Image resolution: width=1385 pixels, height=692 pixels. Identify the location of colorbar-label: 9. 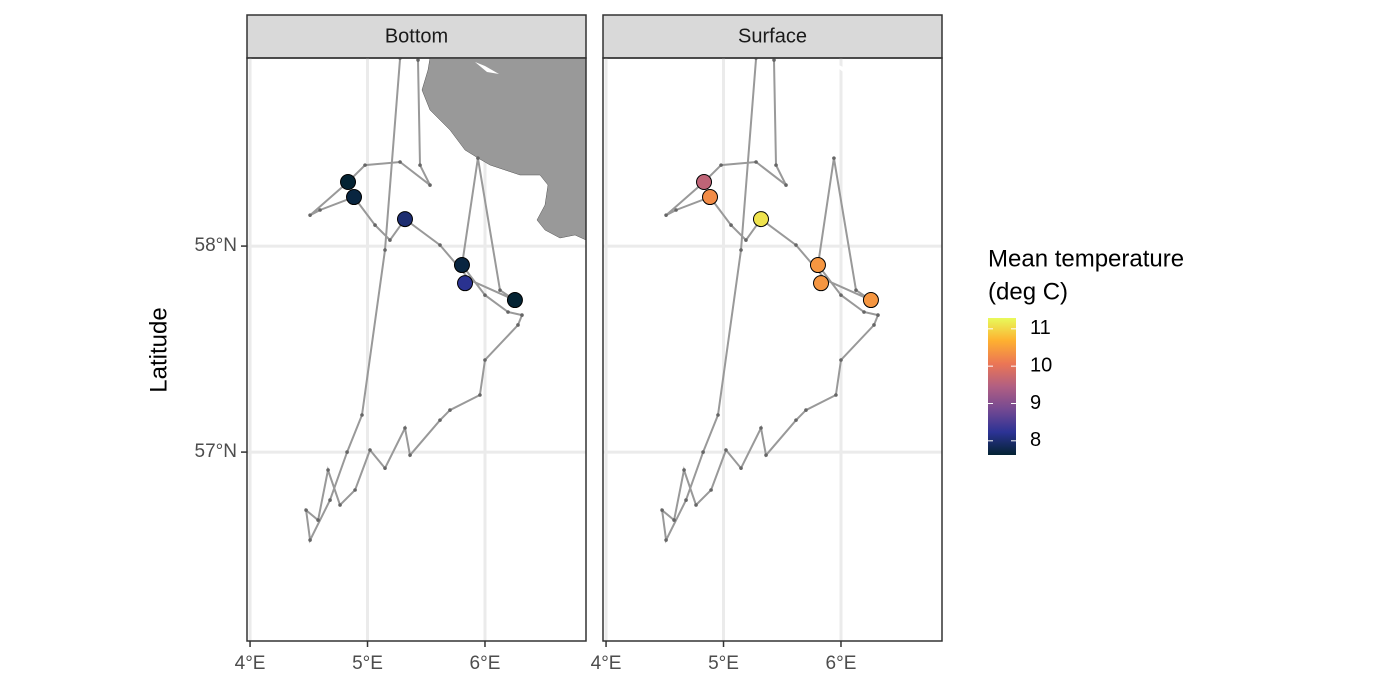
(1035, 403).